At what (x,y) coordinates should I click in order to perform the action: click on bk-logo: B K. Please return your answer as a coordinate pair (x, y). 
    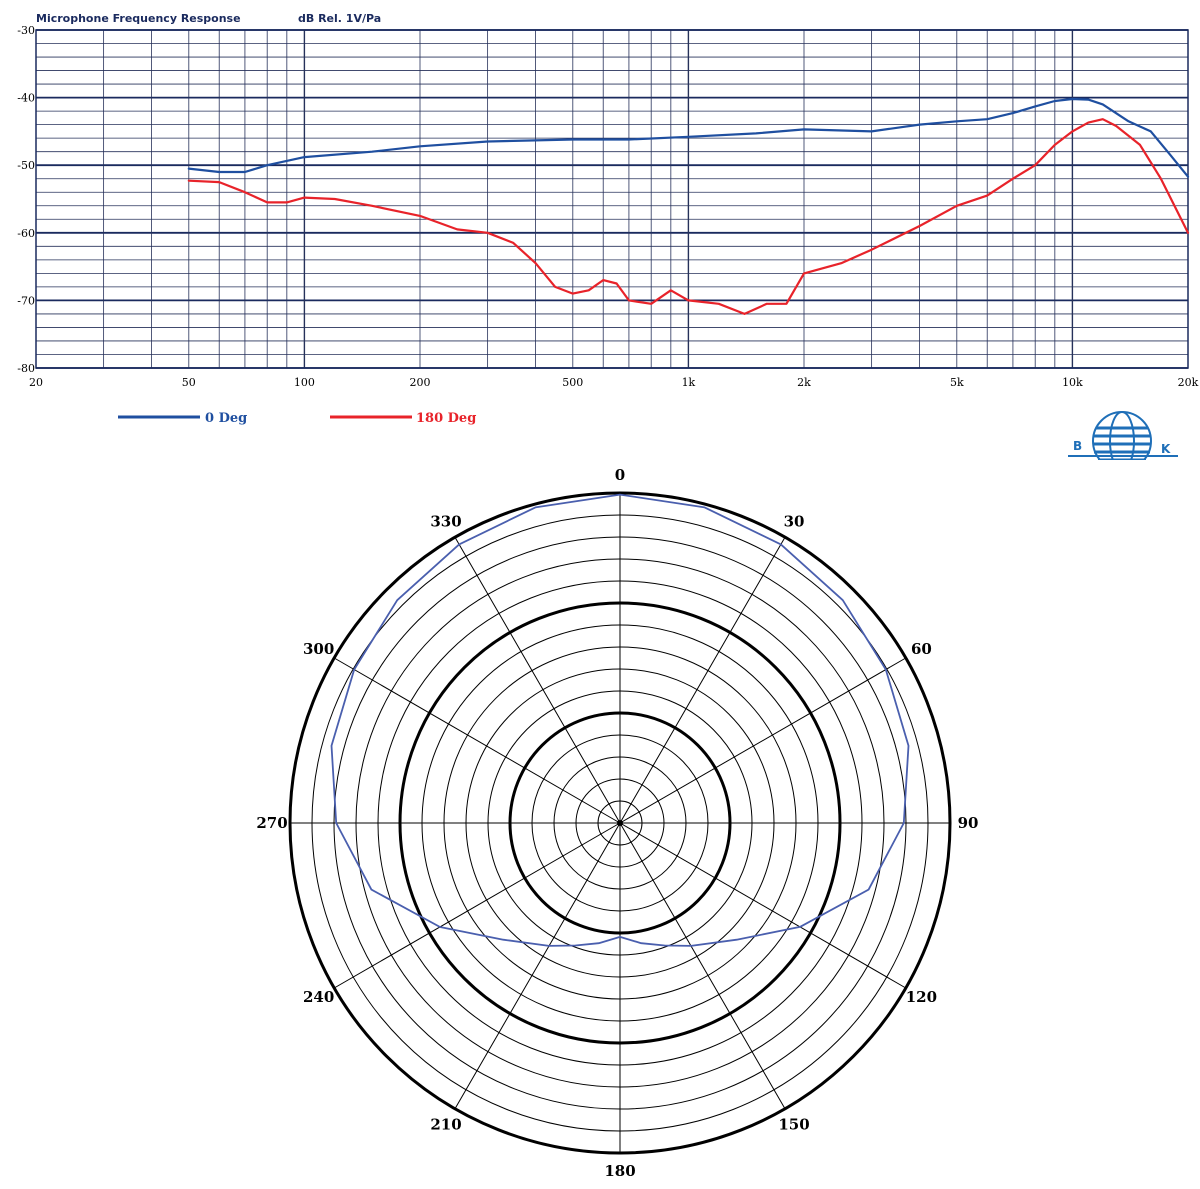
    Looking at the image, I should click on (1123, 435).